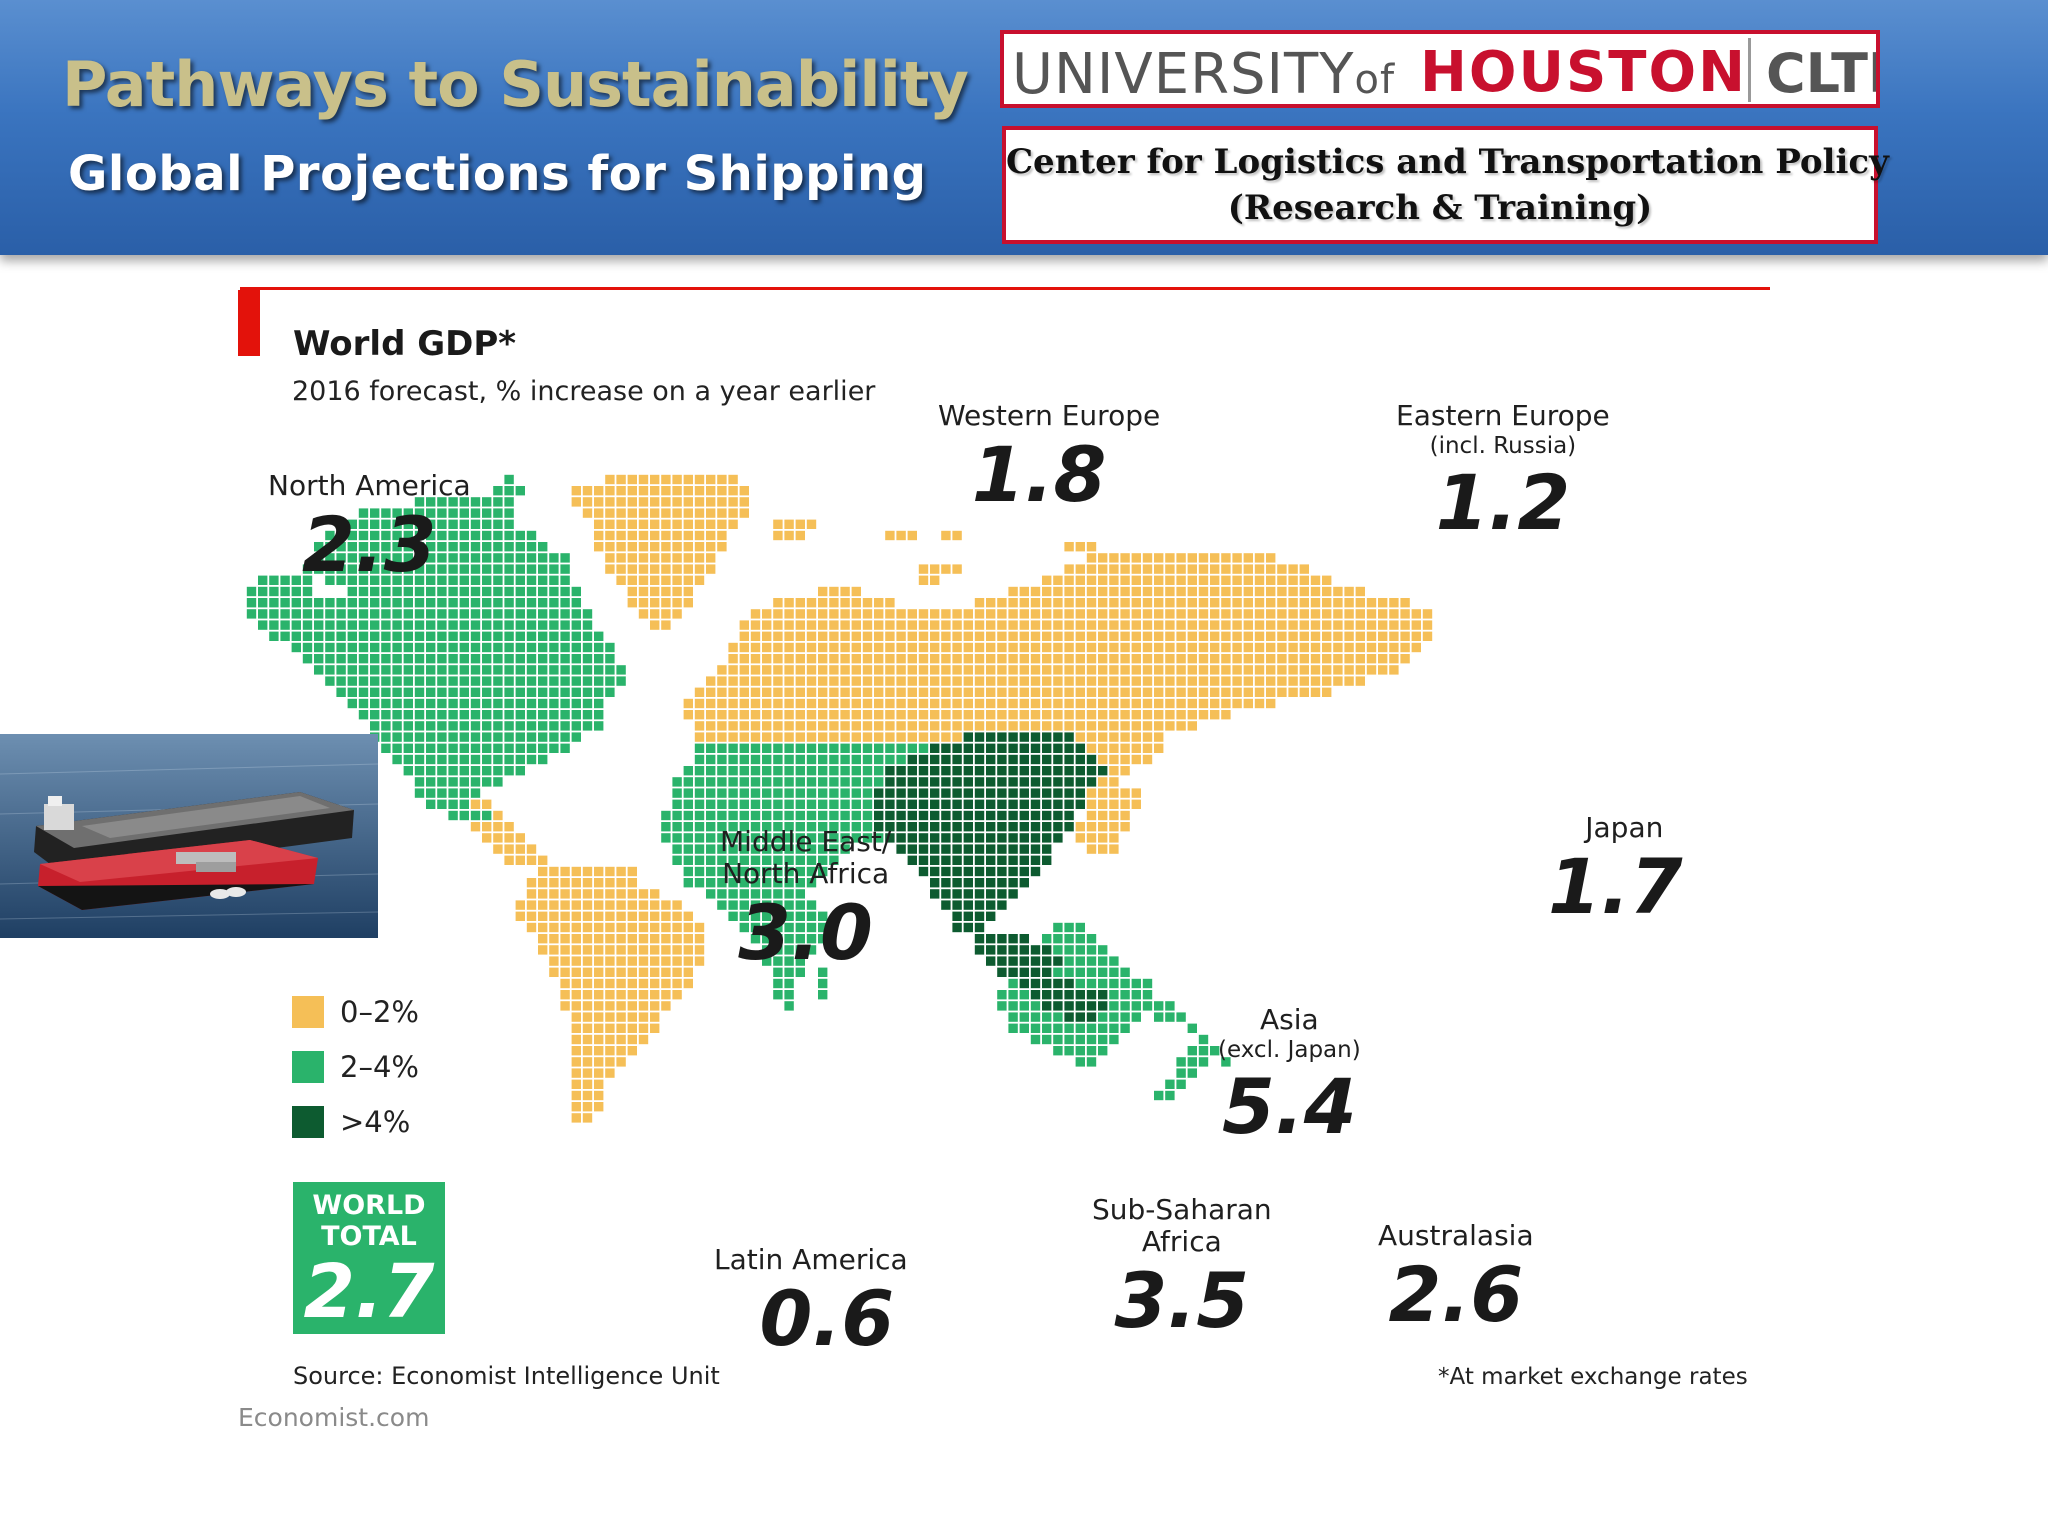 This screenshot has width=2048, height=1536. I want to click on region-label-japan: Japan 1.7, so click(1615, 871).